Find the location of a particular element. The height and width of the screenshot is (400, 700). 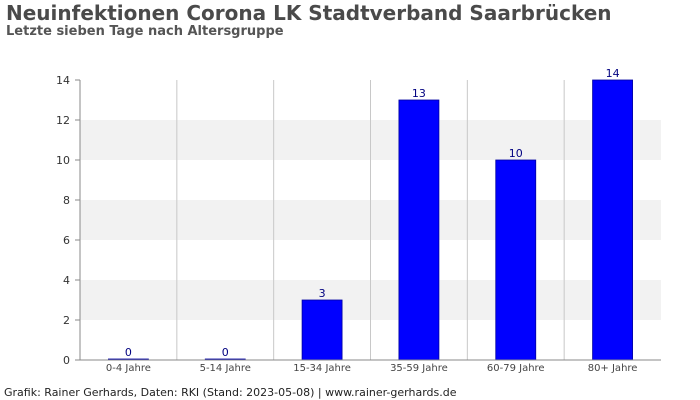

x-tick-label: 35-59 Jahre is located at coordinates (419, 368).